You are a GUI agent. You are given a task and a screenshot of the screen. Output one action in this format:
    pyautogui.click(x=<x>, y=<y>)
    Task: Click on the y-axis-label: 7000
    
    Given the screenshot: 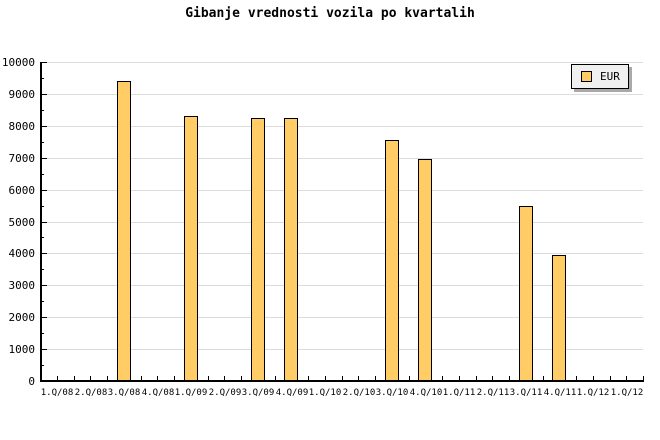 What is the action you would take?
    pyautogui.click(x=22, y=158)
    